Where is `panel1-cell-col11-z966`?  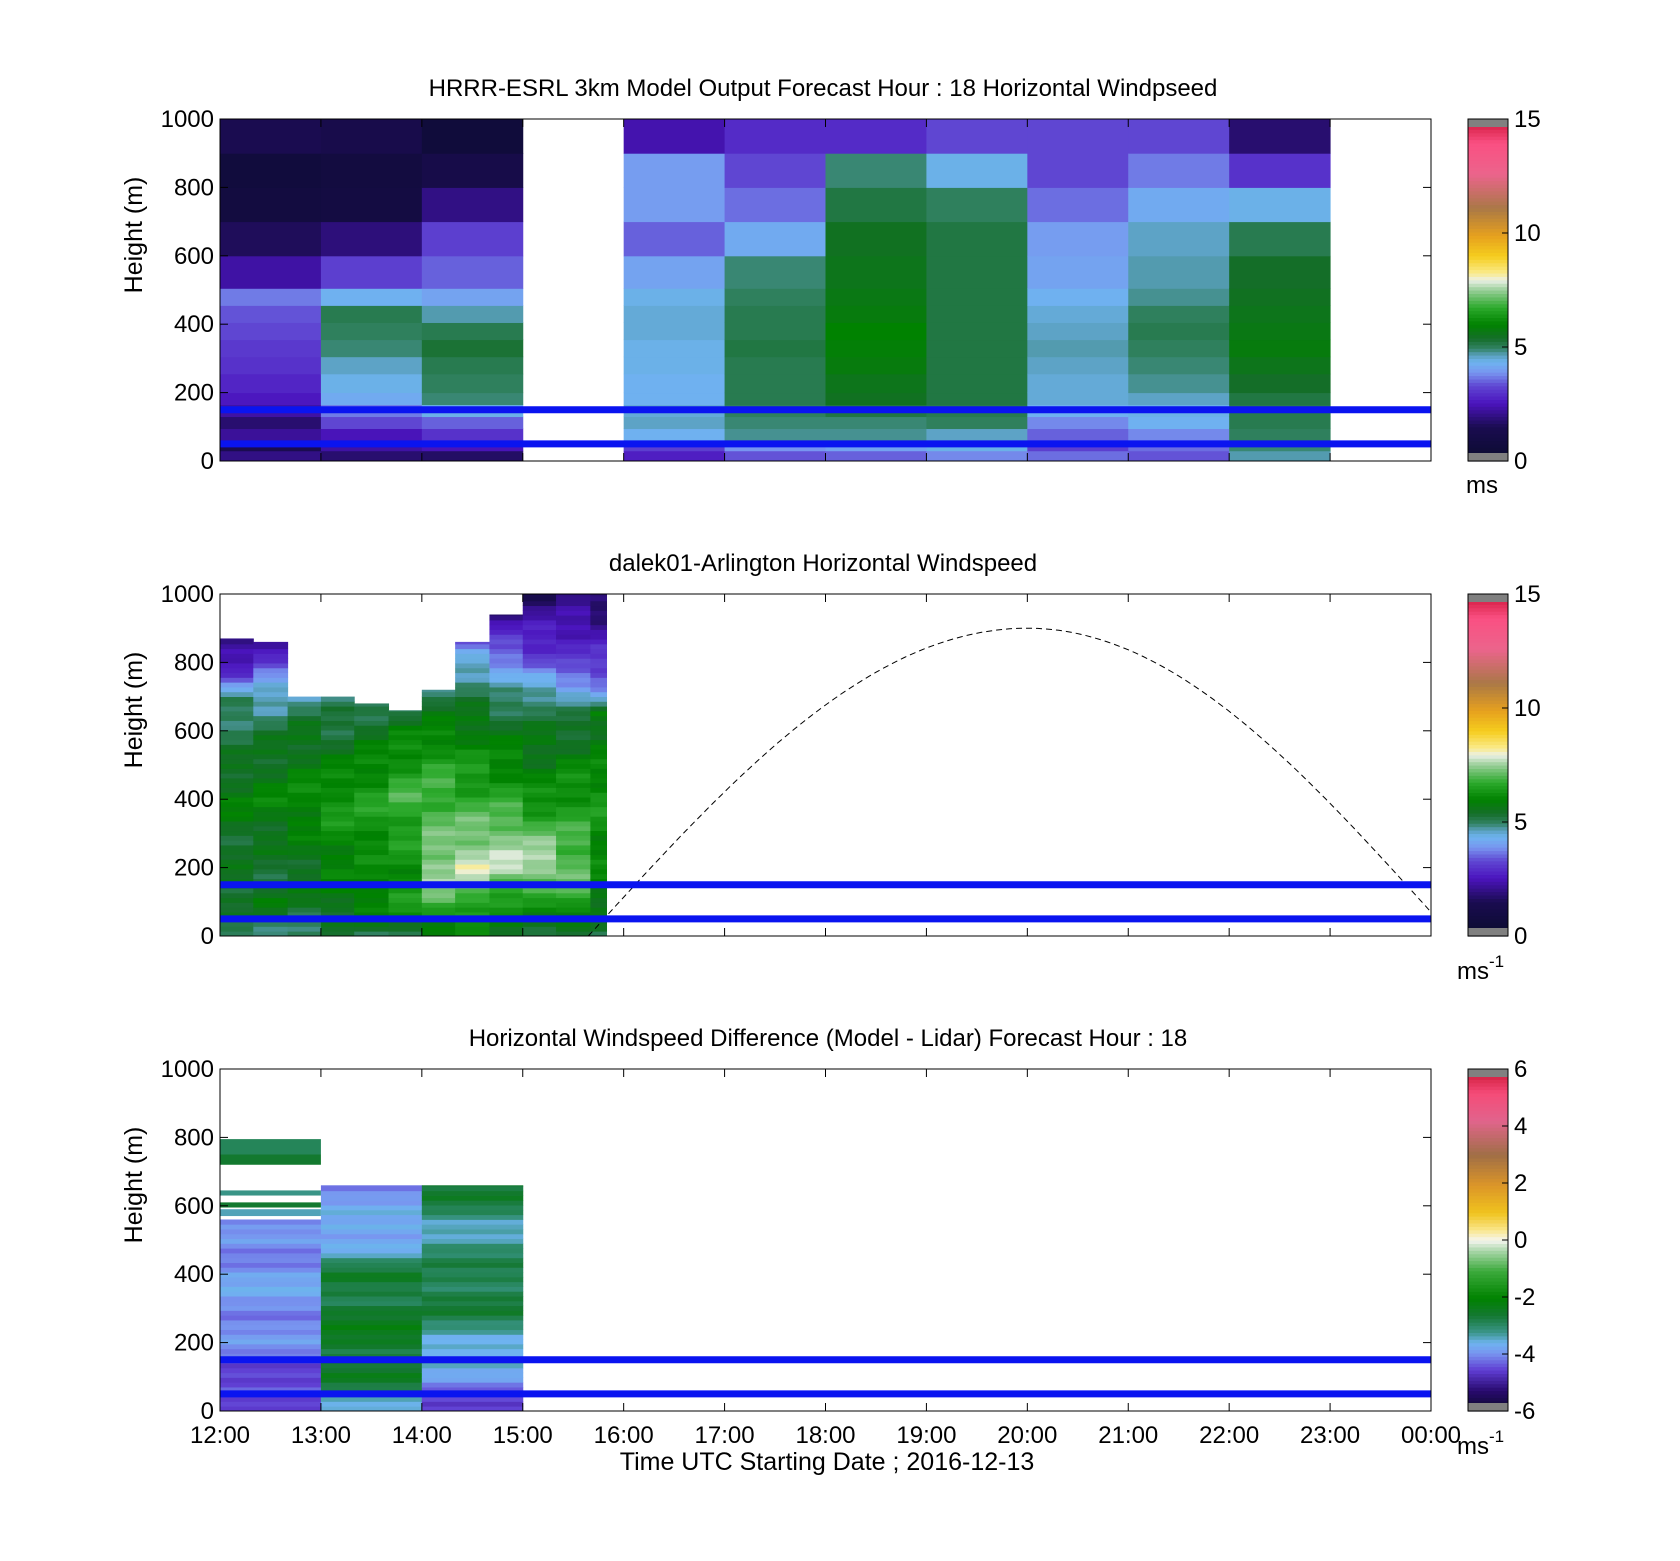 panel1-cell-col11-z966 is located at coordinates (599, 603).